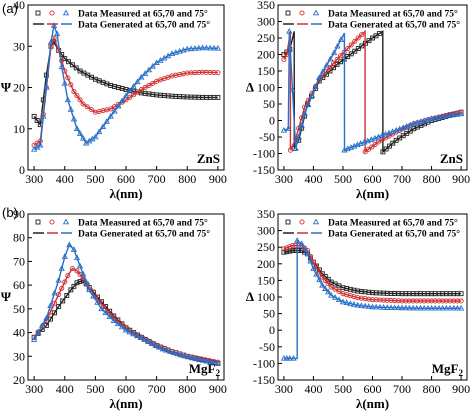  What do you see at coordinates (19, 261) in the screenshot?
I see `y-tick-label: 70` at bounding box center [19, 261].